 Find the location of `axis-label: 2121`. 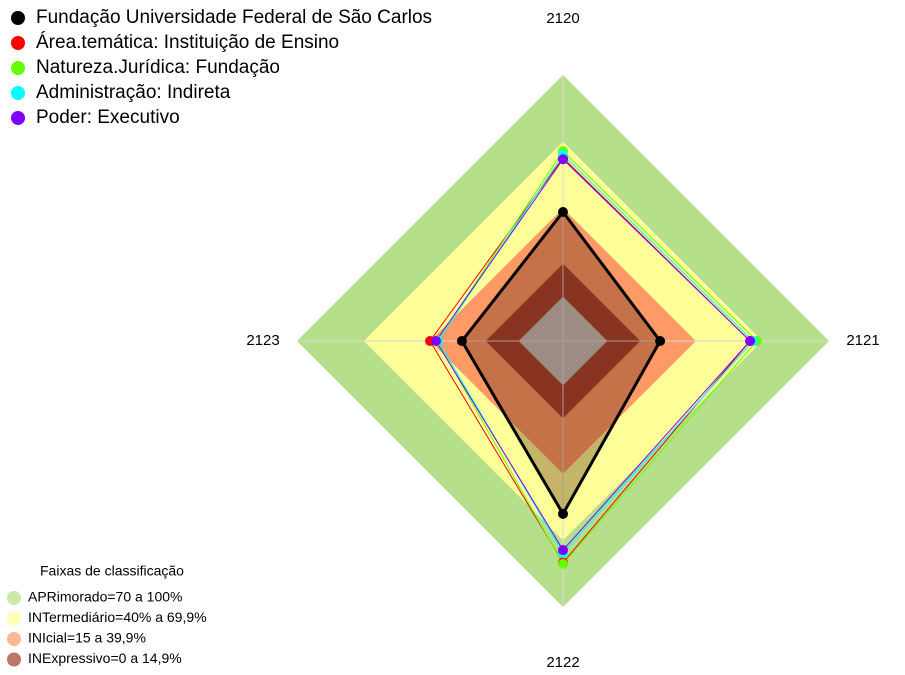

axis-label: 2121 is located at coordinates (862, 340).